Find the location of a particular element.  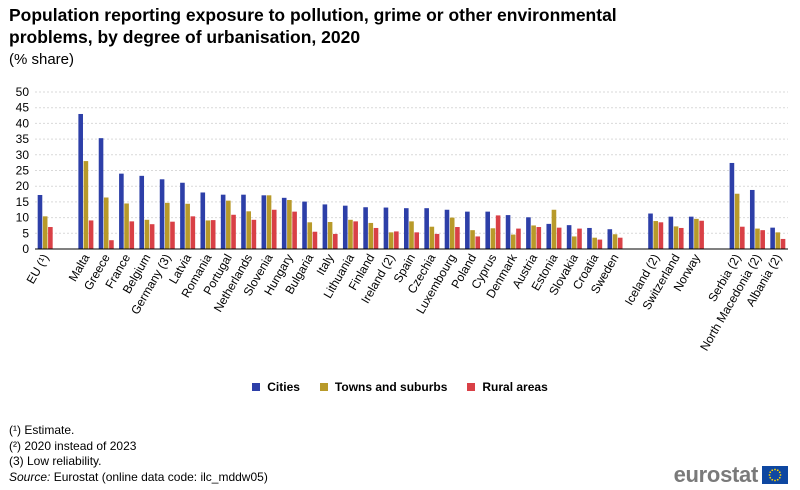

y-tick-label: 50 is located at coordinates (23, 92).